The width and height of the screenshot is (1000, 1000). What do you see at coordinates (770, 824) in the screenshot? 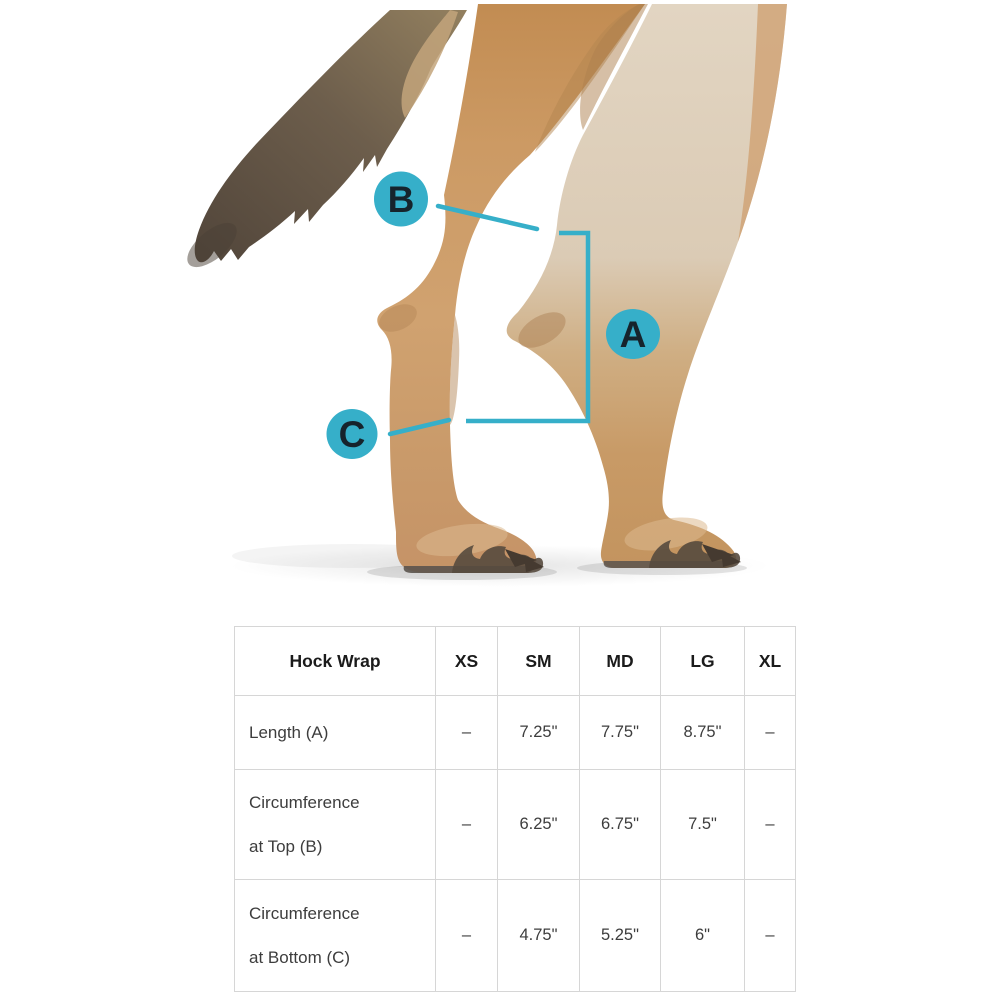
I see `circ-top-xl-value: –` at bounding box center [770, 824].